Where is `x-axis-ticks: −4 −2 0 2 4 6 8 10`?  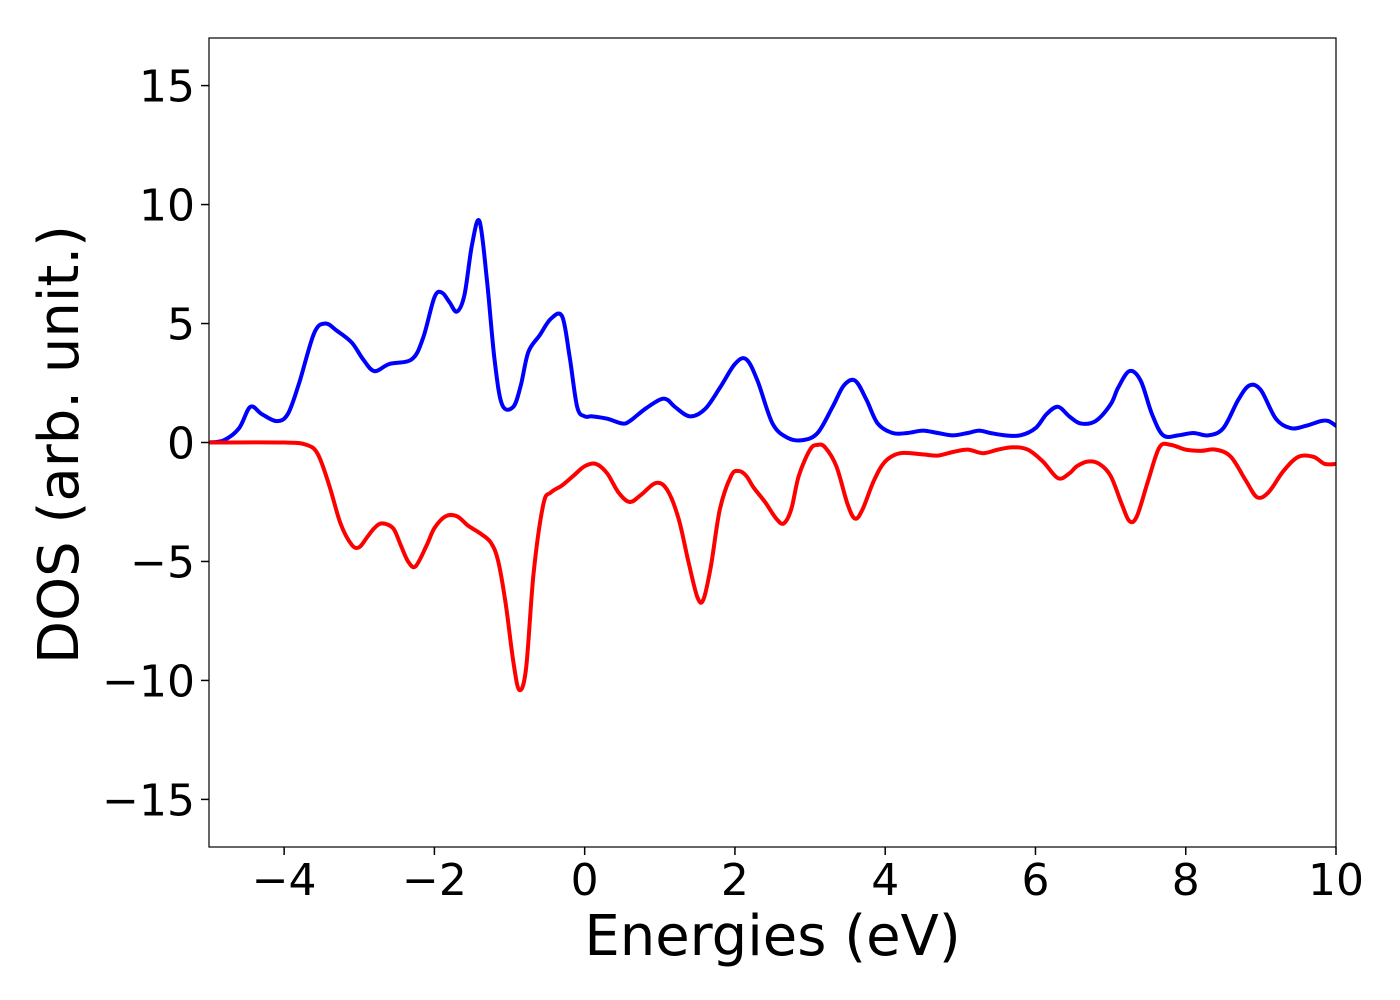
x-axis-ticks: −4 −2 0 2 4 6 8 10 is located at coordinates (808, 876).